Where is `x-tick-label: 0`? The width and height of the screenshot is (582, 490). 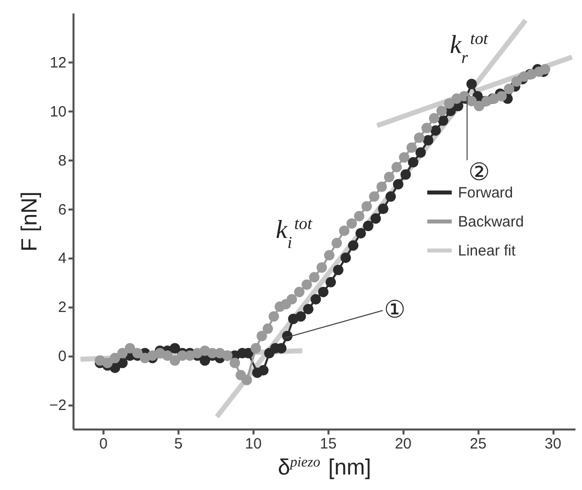 x-tick-label: 0 is located at coordinates (103, 444).